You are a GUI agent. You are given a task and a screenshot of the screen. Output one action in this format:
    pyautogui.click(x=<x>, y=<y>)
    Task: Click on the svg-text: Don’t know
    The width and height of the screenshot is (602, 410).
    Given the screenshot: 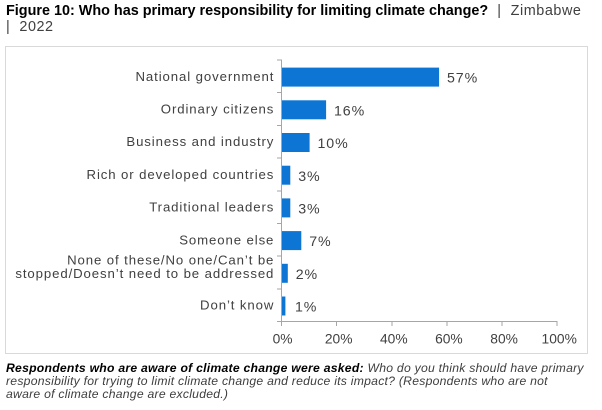 What is the action you would take?
    pyautogui.click(x=237, y=305)
    